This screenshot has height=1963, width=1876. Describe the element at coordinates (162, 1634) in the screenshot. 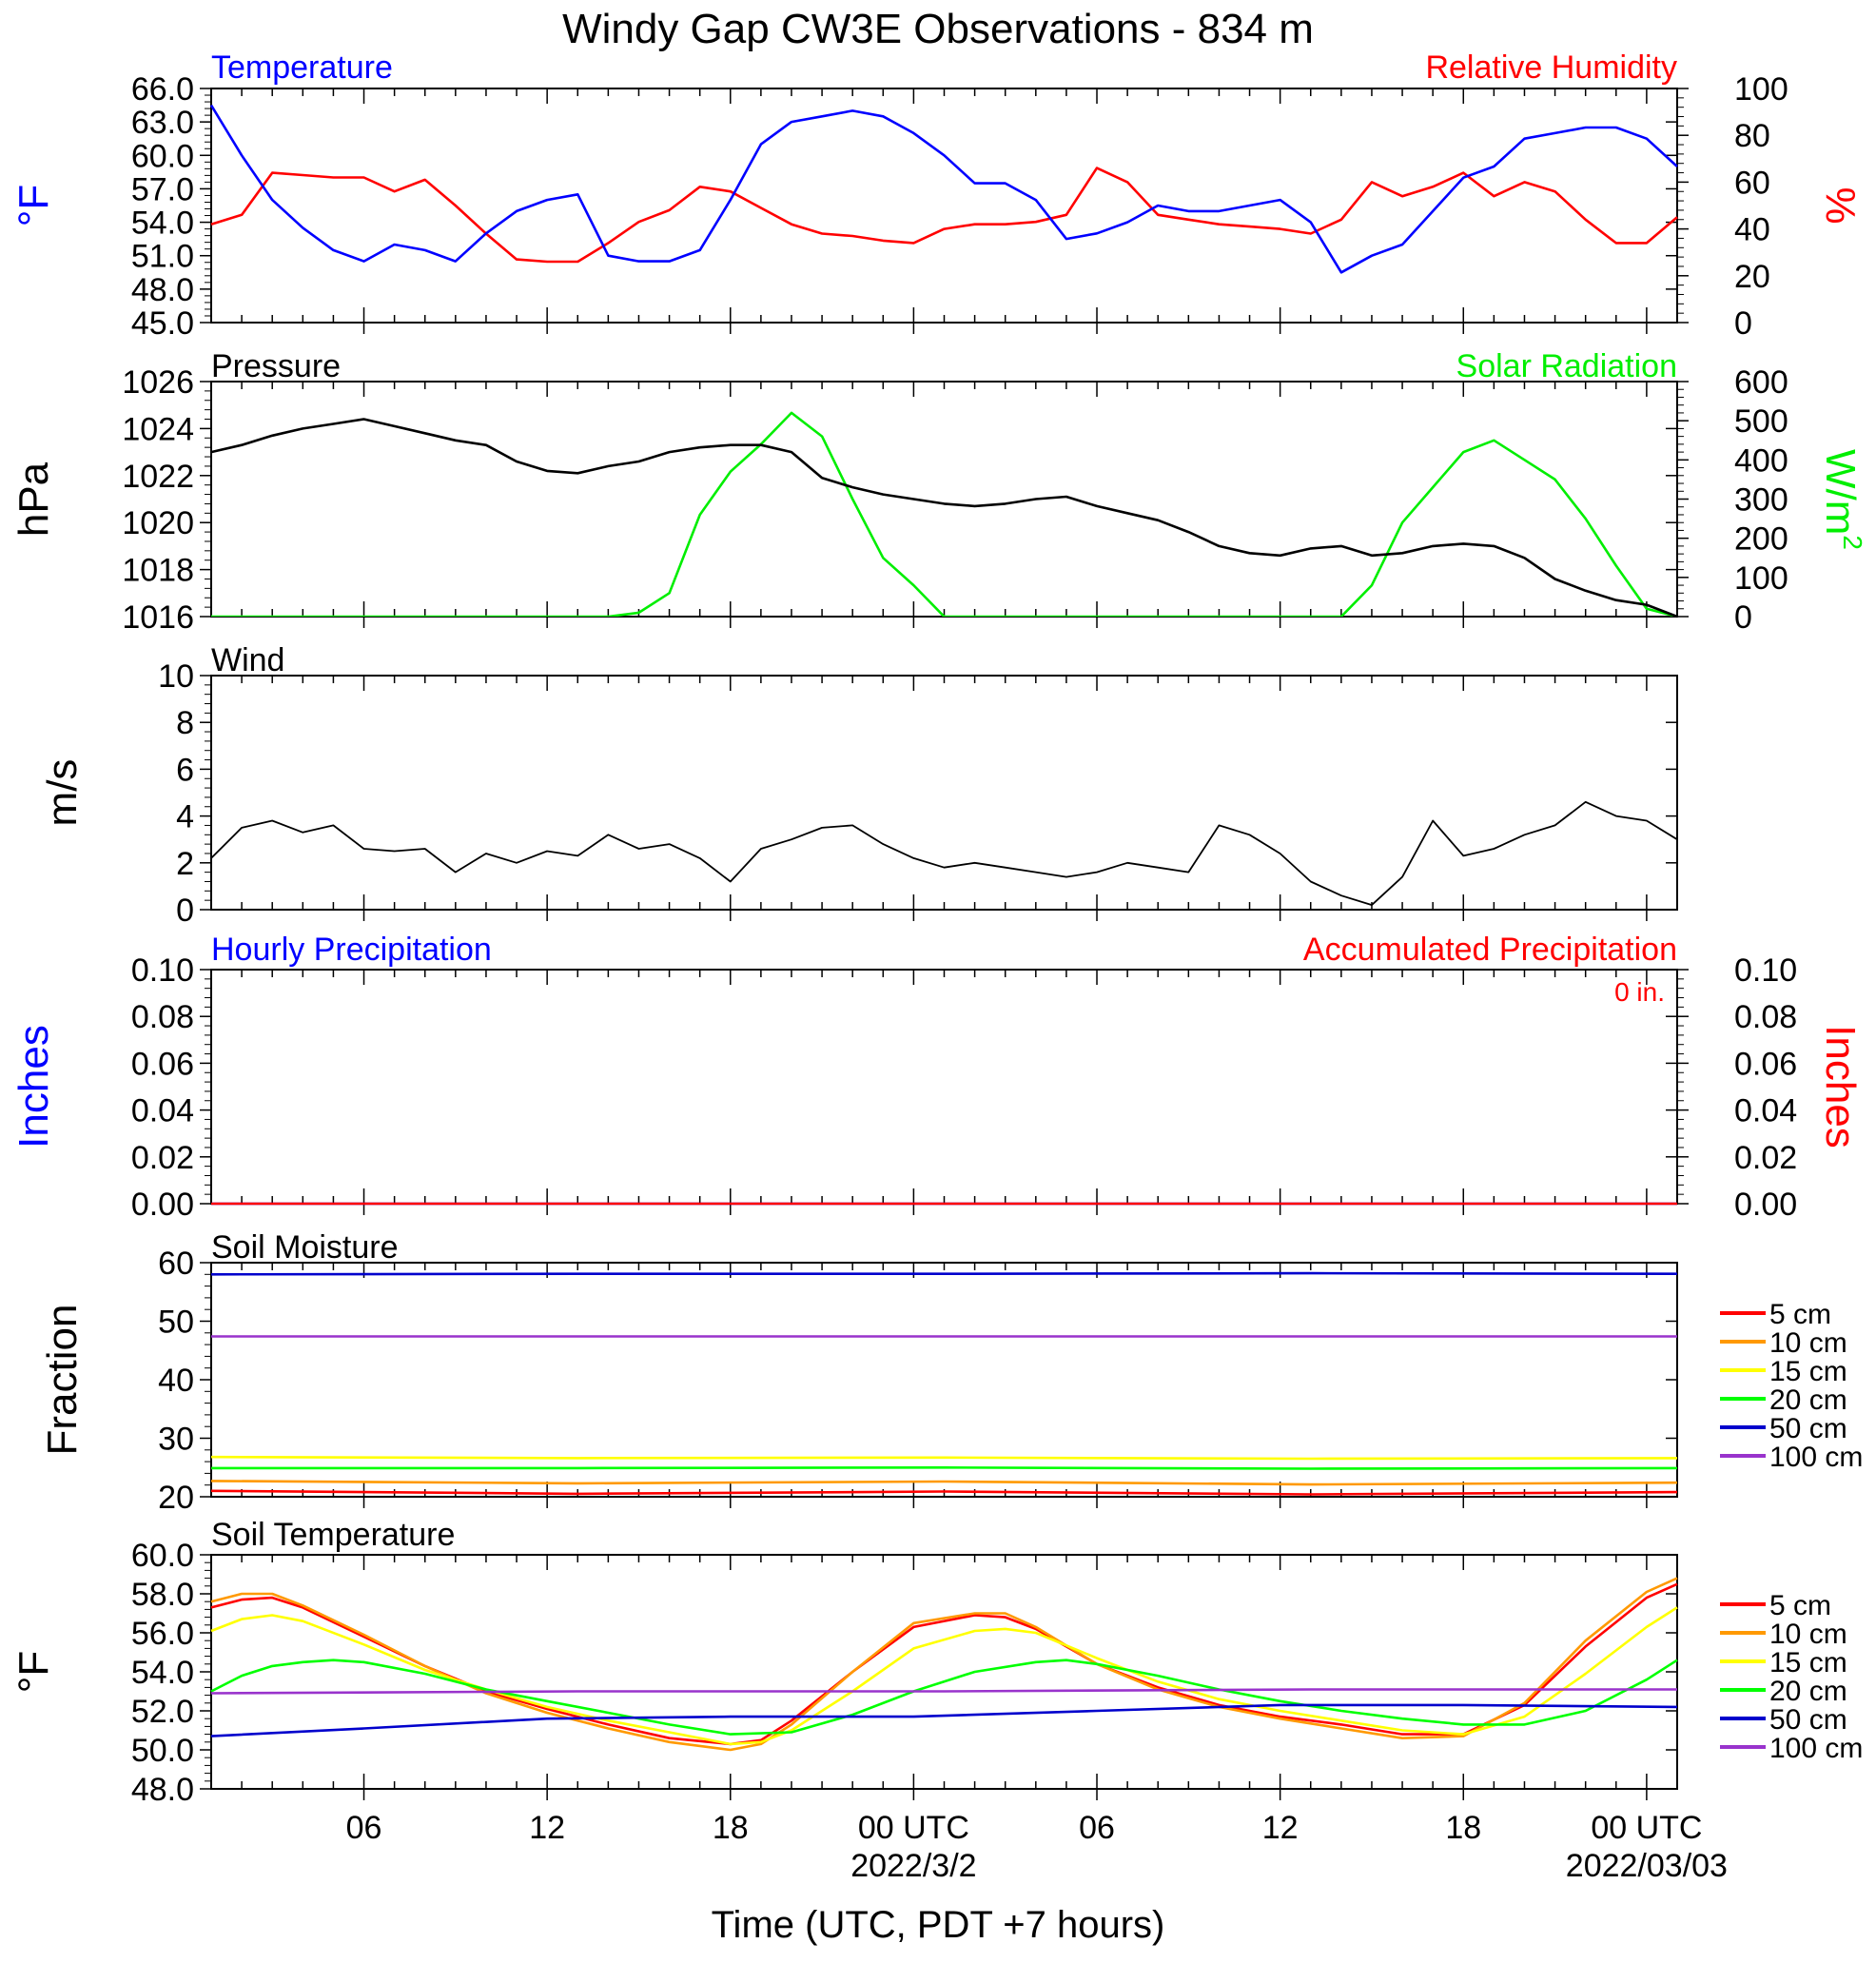

I see `soil-temp-y-tick-label: 56.0` at that location.